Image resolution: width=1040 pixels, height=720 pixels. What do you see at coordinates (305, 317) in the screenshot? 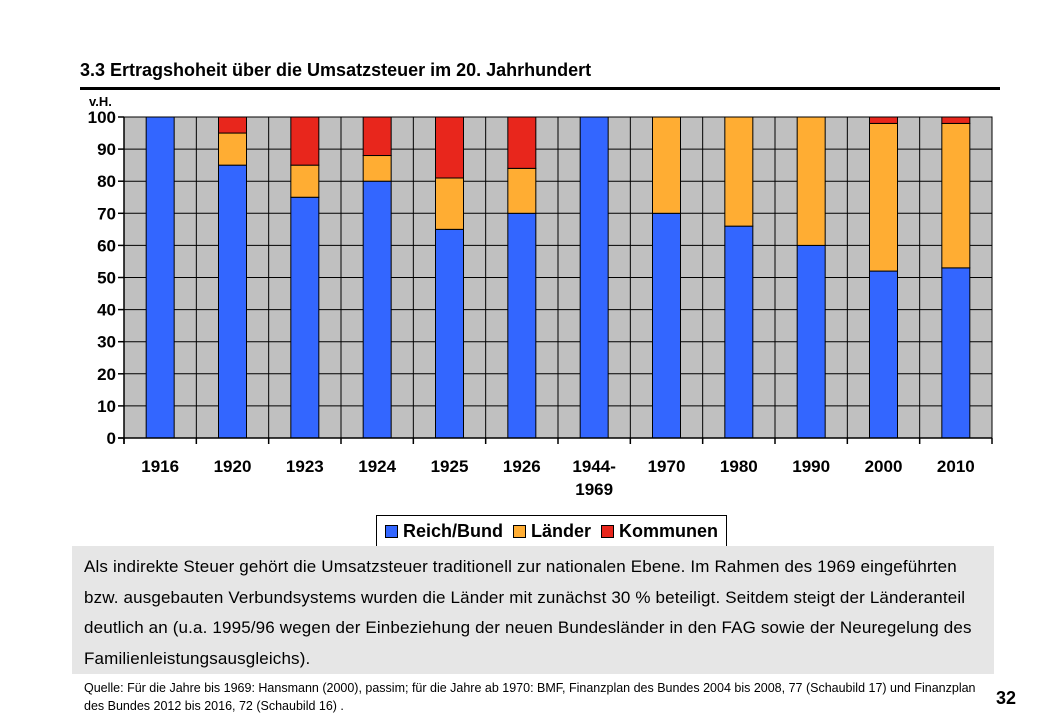
I see `bar-segment-reich-bund-1923` at bounding box center [305, 317].